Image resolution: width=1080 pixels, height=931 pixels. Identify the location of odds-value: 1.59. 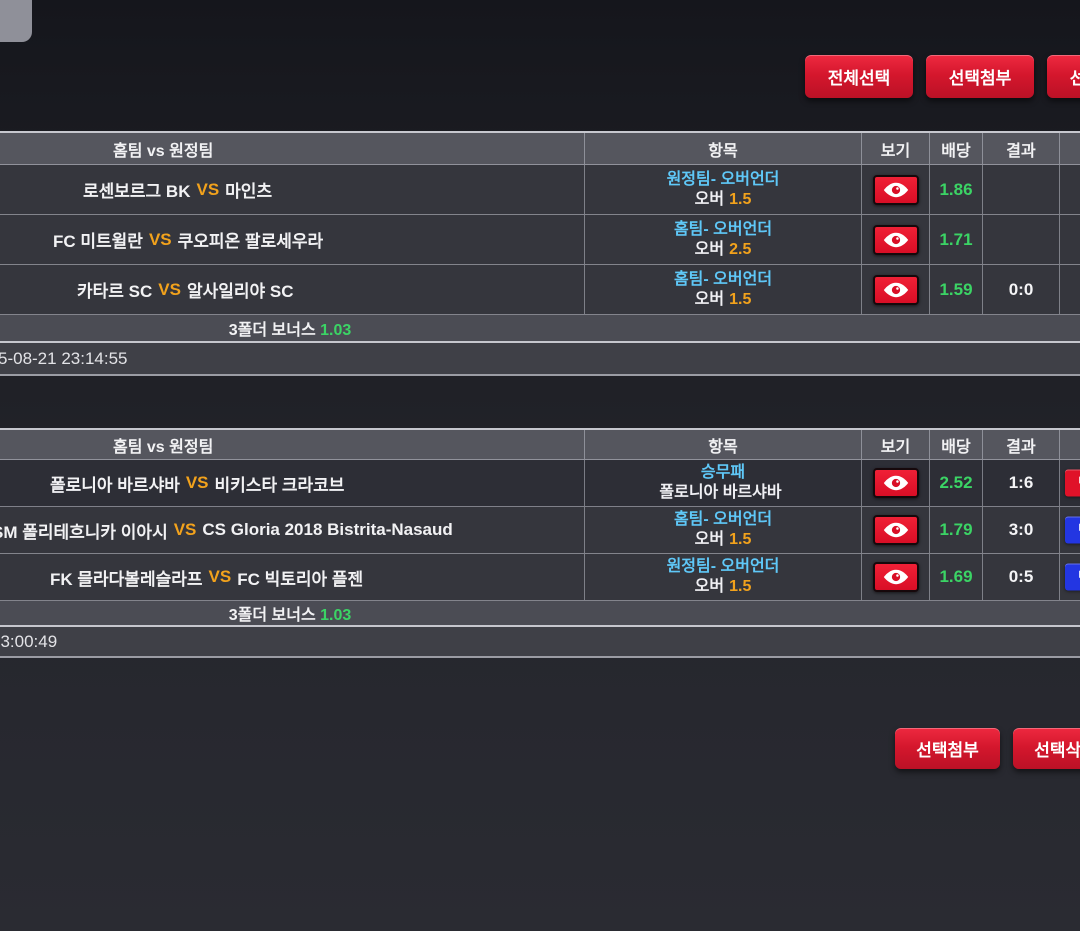
(956, 289).